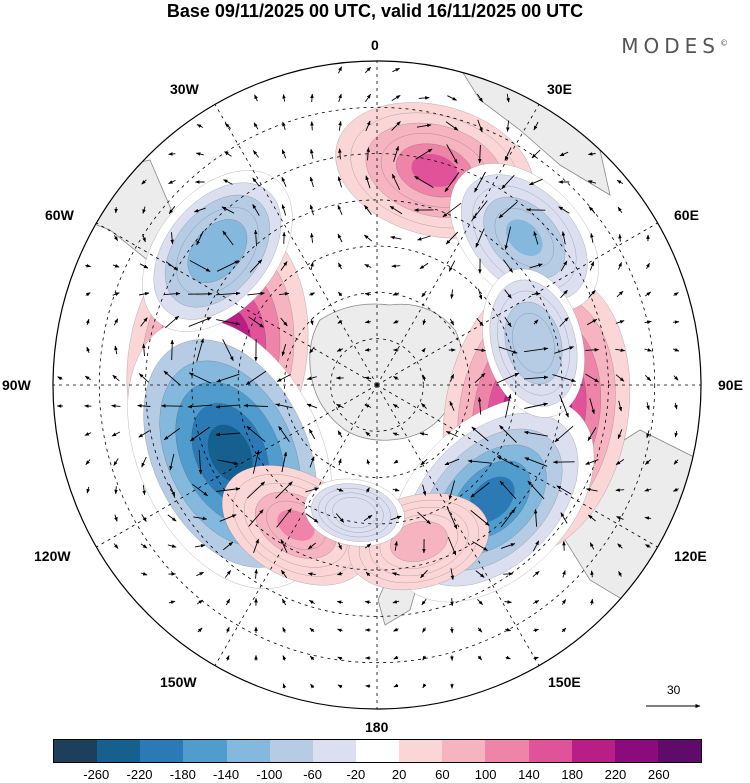  Describe the element at coordinates (572, 774) in the screenshot. I see `colorbar-tick-label: 180` at that location.